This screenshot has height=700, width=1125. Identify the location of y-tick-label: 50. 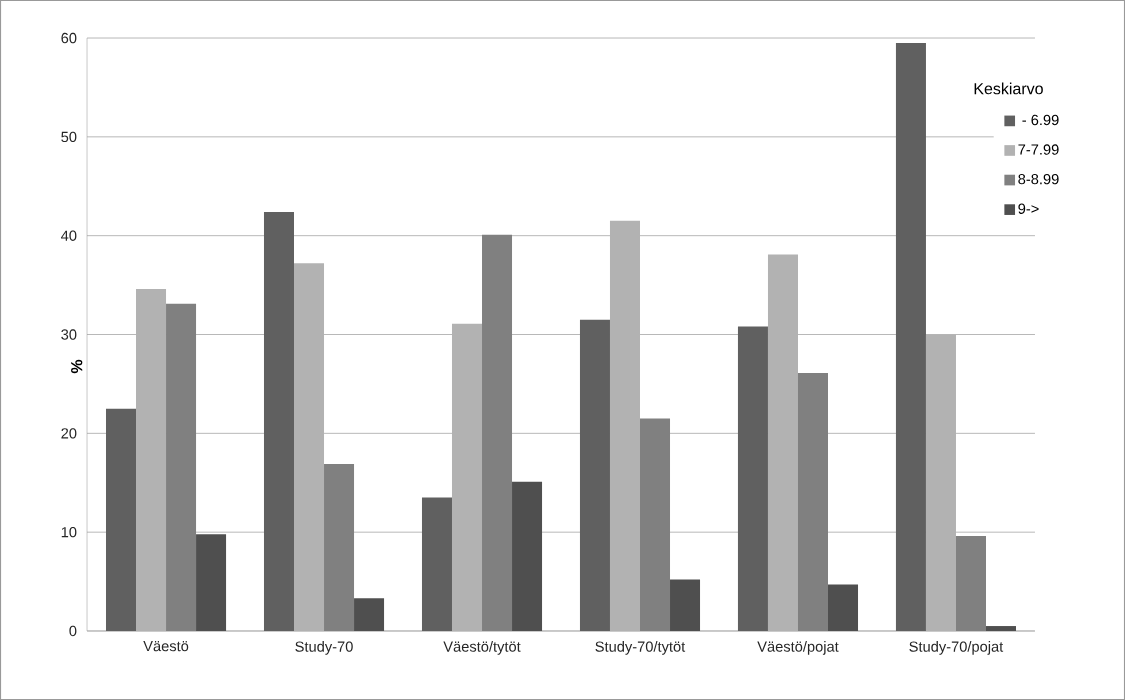
(69, 137).